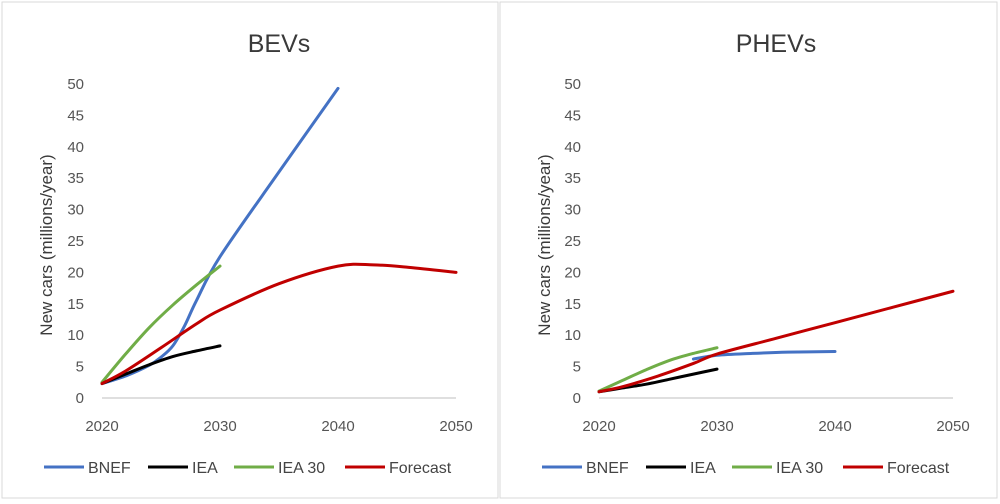  I want to click on chart-title: BEVs, so click(279, 44).